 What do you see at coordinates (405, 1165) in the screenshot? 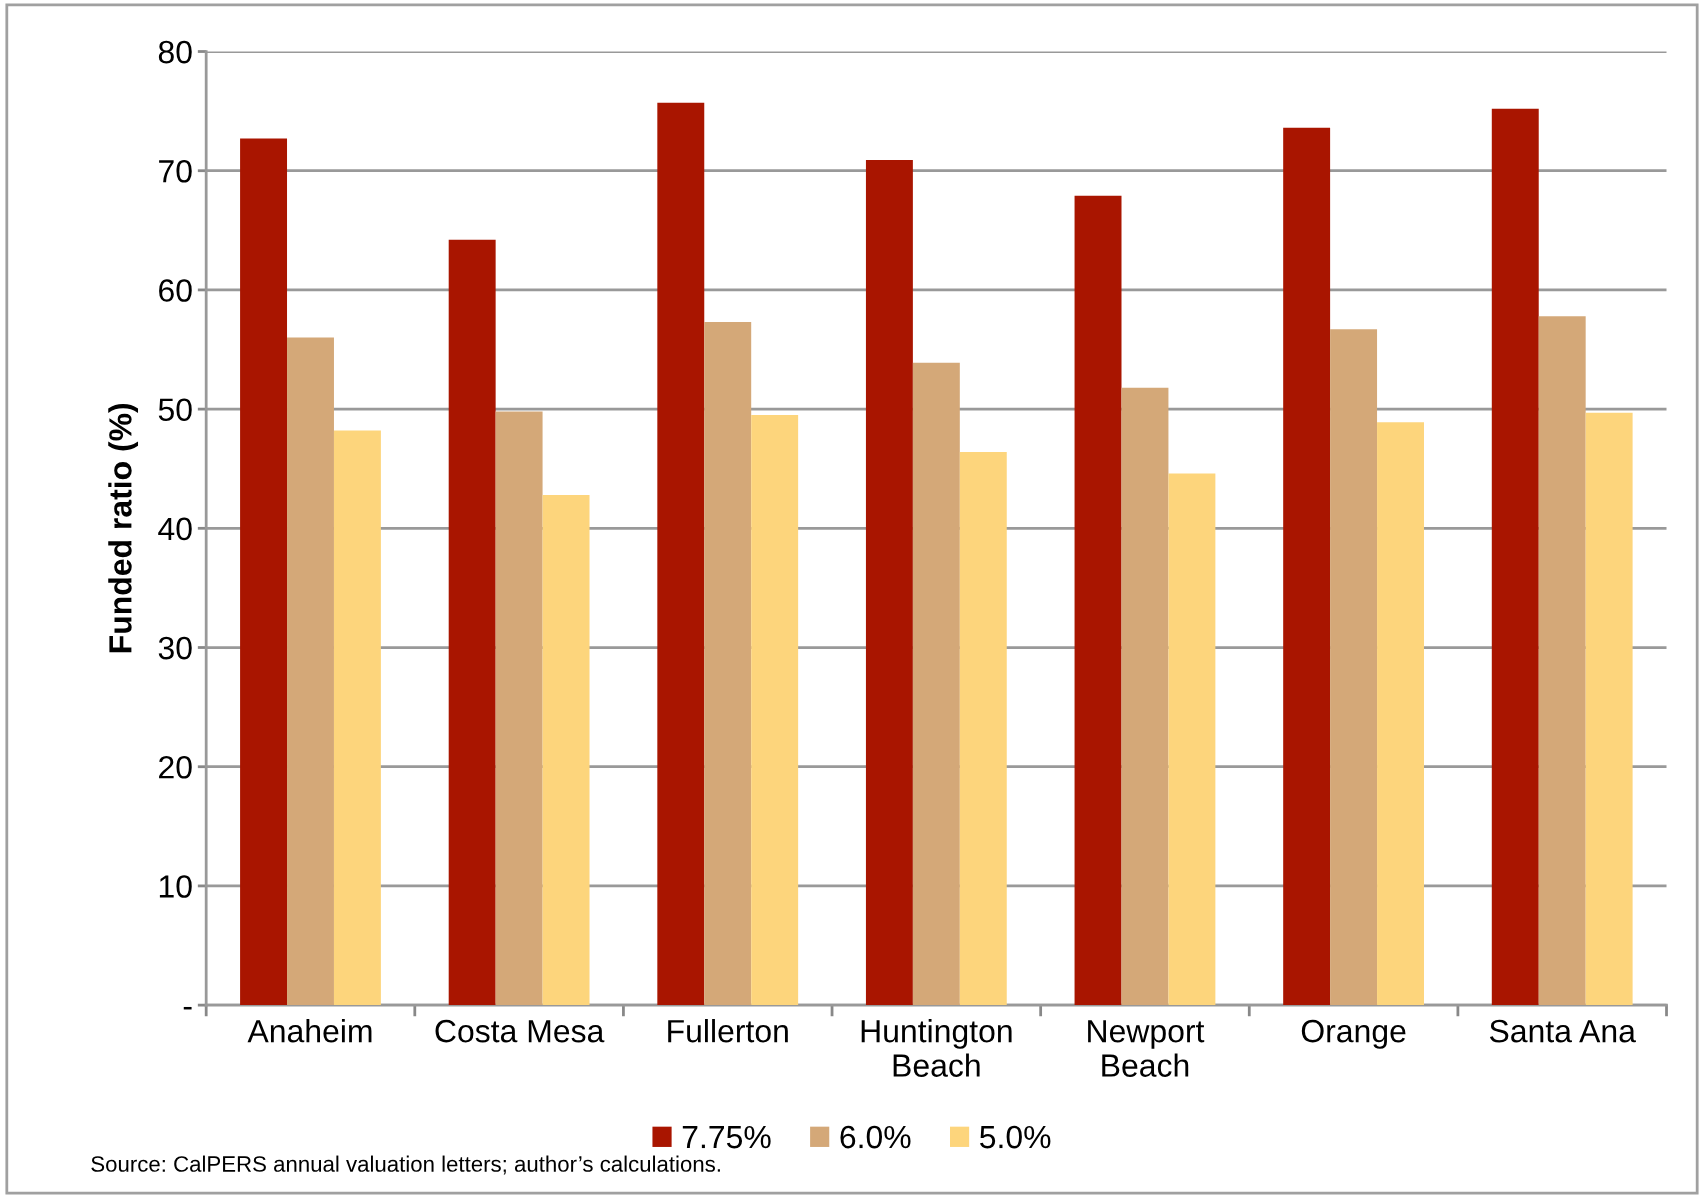
I see `source-note: Source: CalPERS annual valuation letters; author’s calculations.` at bounding box center [405, 1165].